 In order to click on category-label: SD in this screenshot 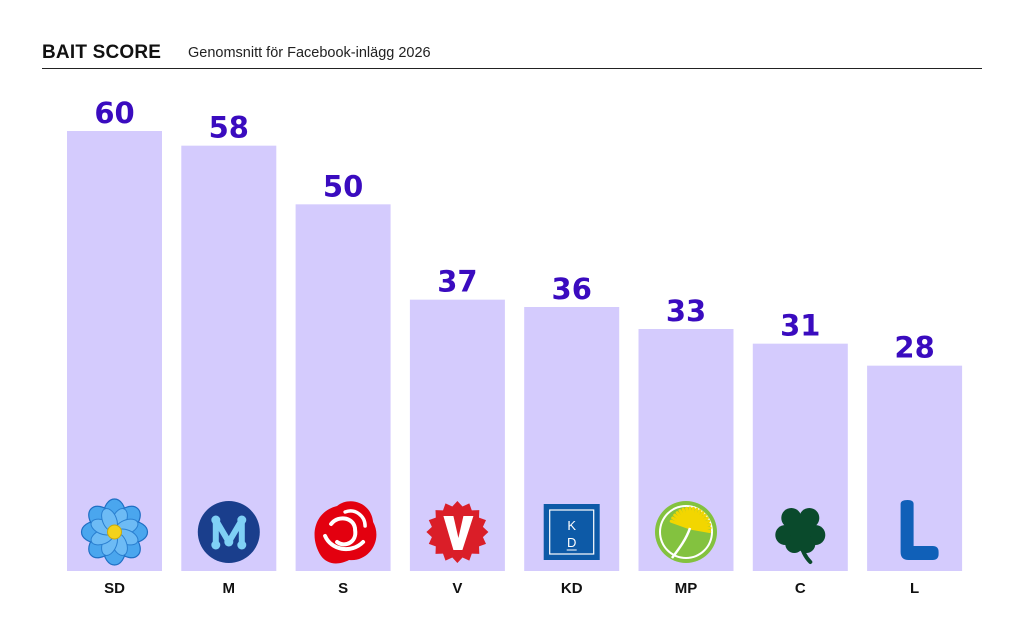, I will do `click(114, 588)`.